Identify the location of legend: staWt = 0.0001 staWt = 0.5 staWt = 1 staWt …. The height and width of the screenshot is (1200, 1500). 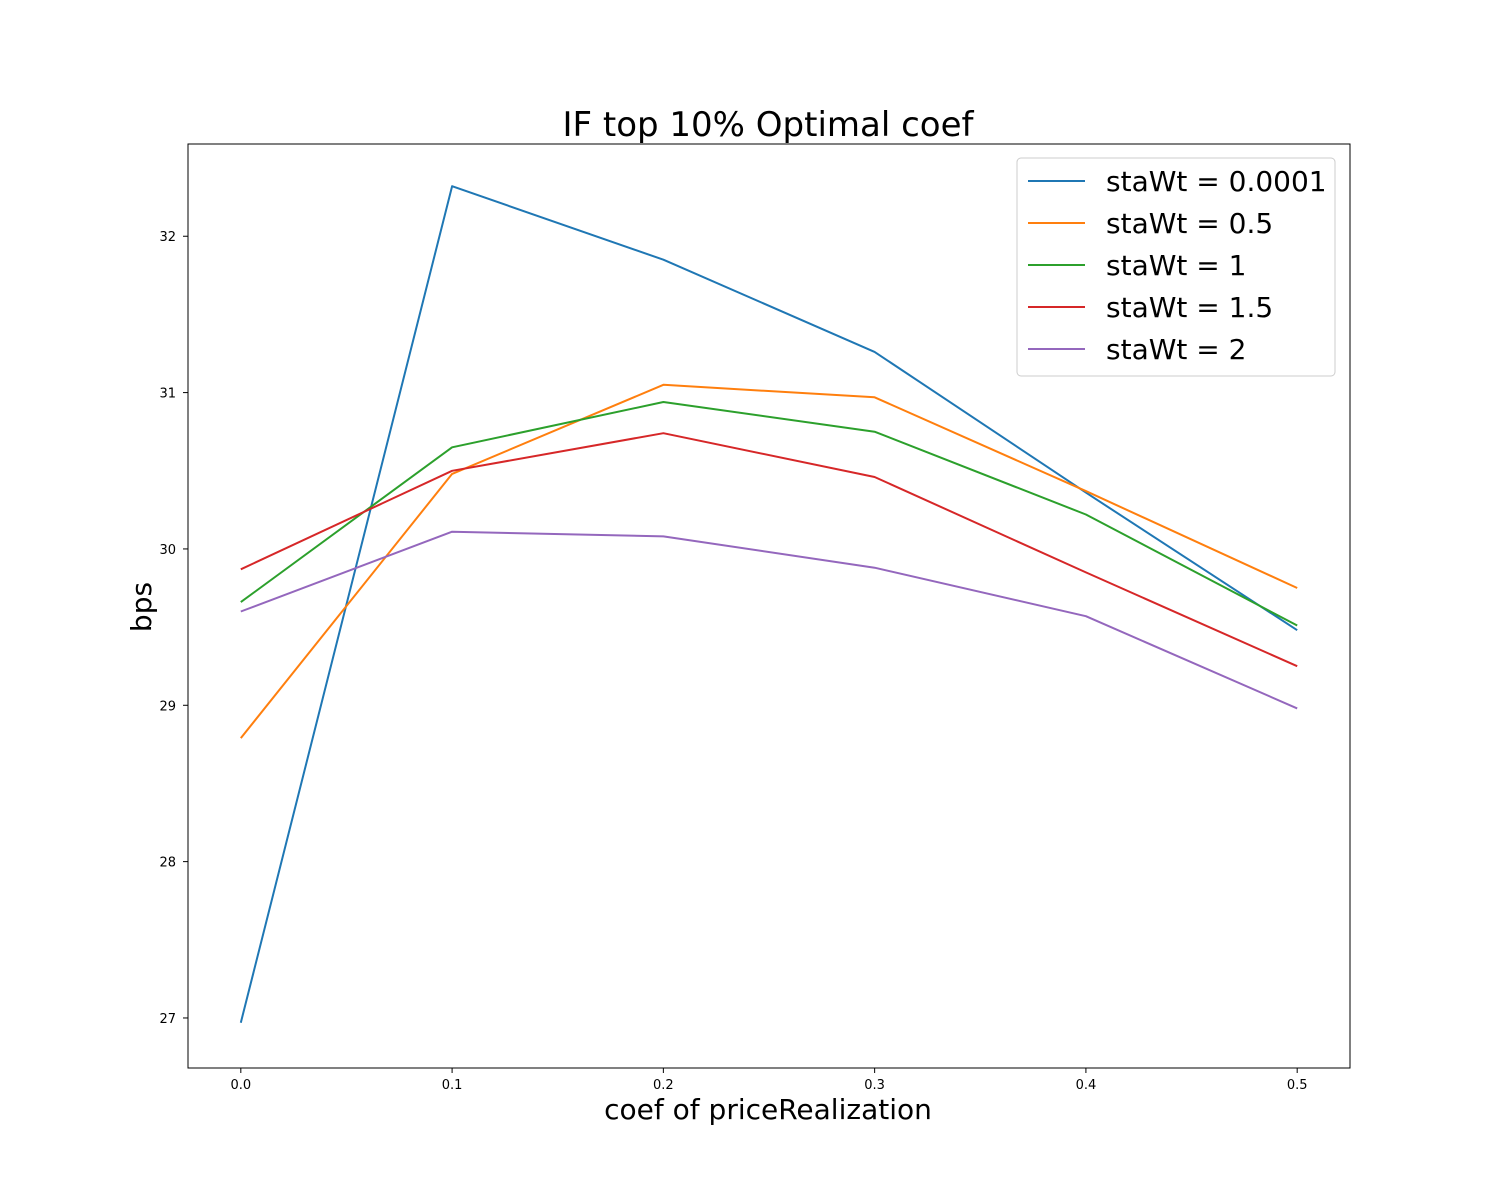
(1176, 267).